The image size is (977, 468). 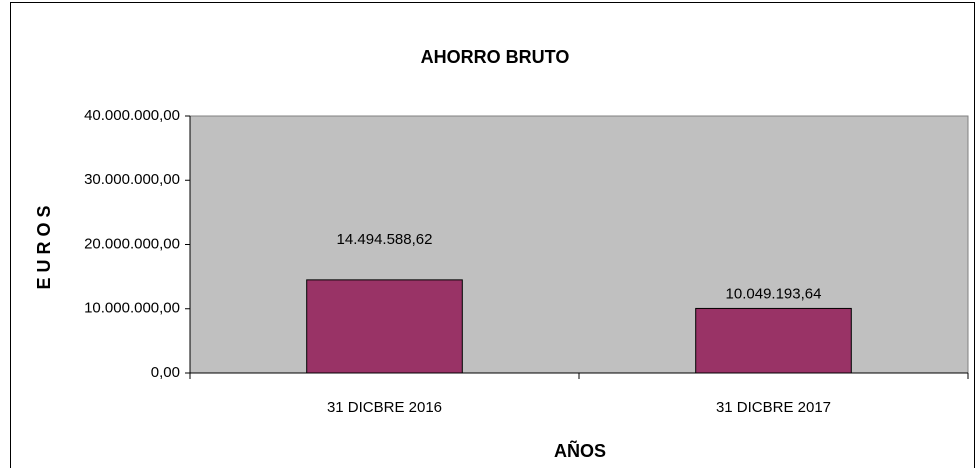 I want to click on y-axis-label: EUROS, so click(x=44, y=244).